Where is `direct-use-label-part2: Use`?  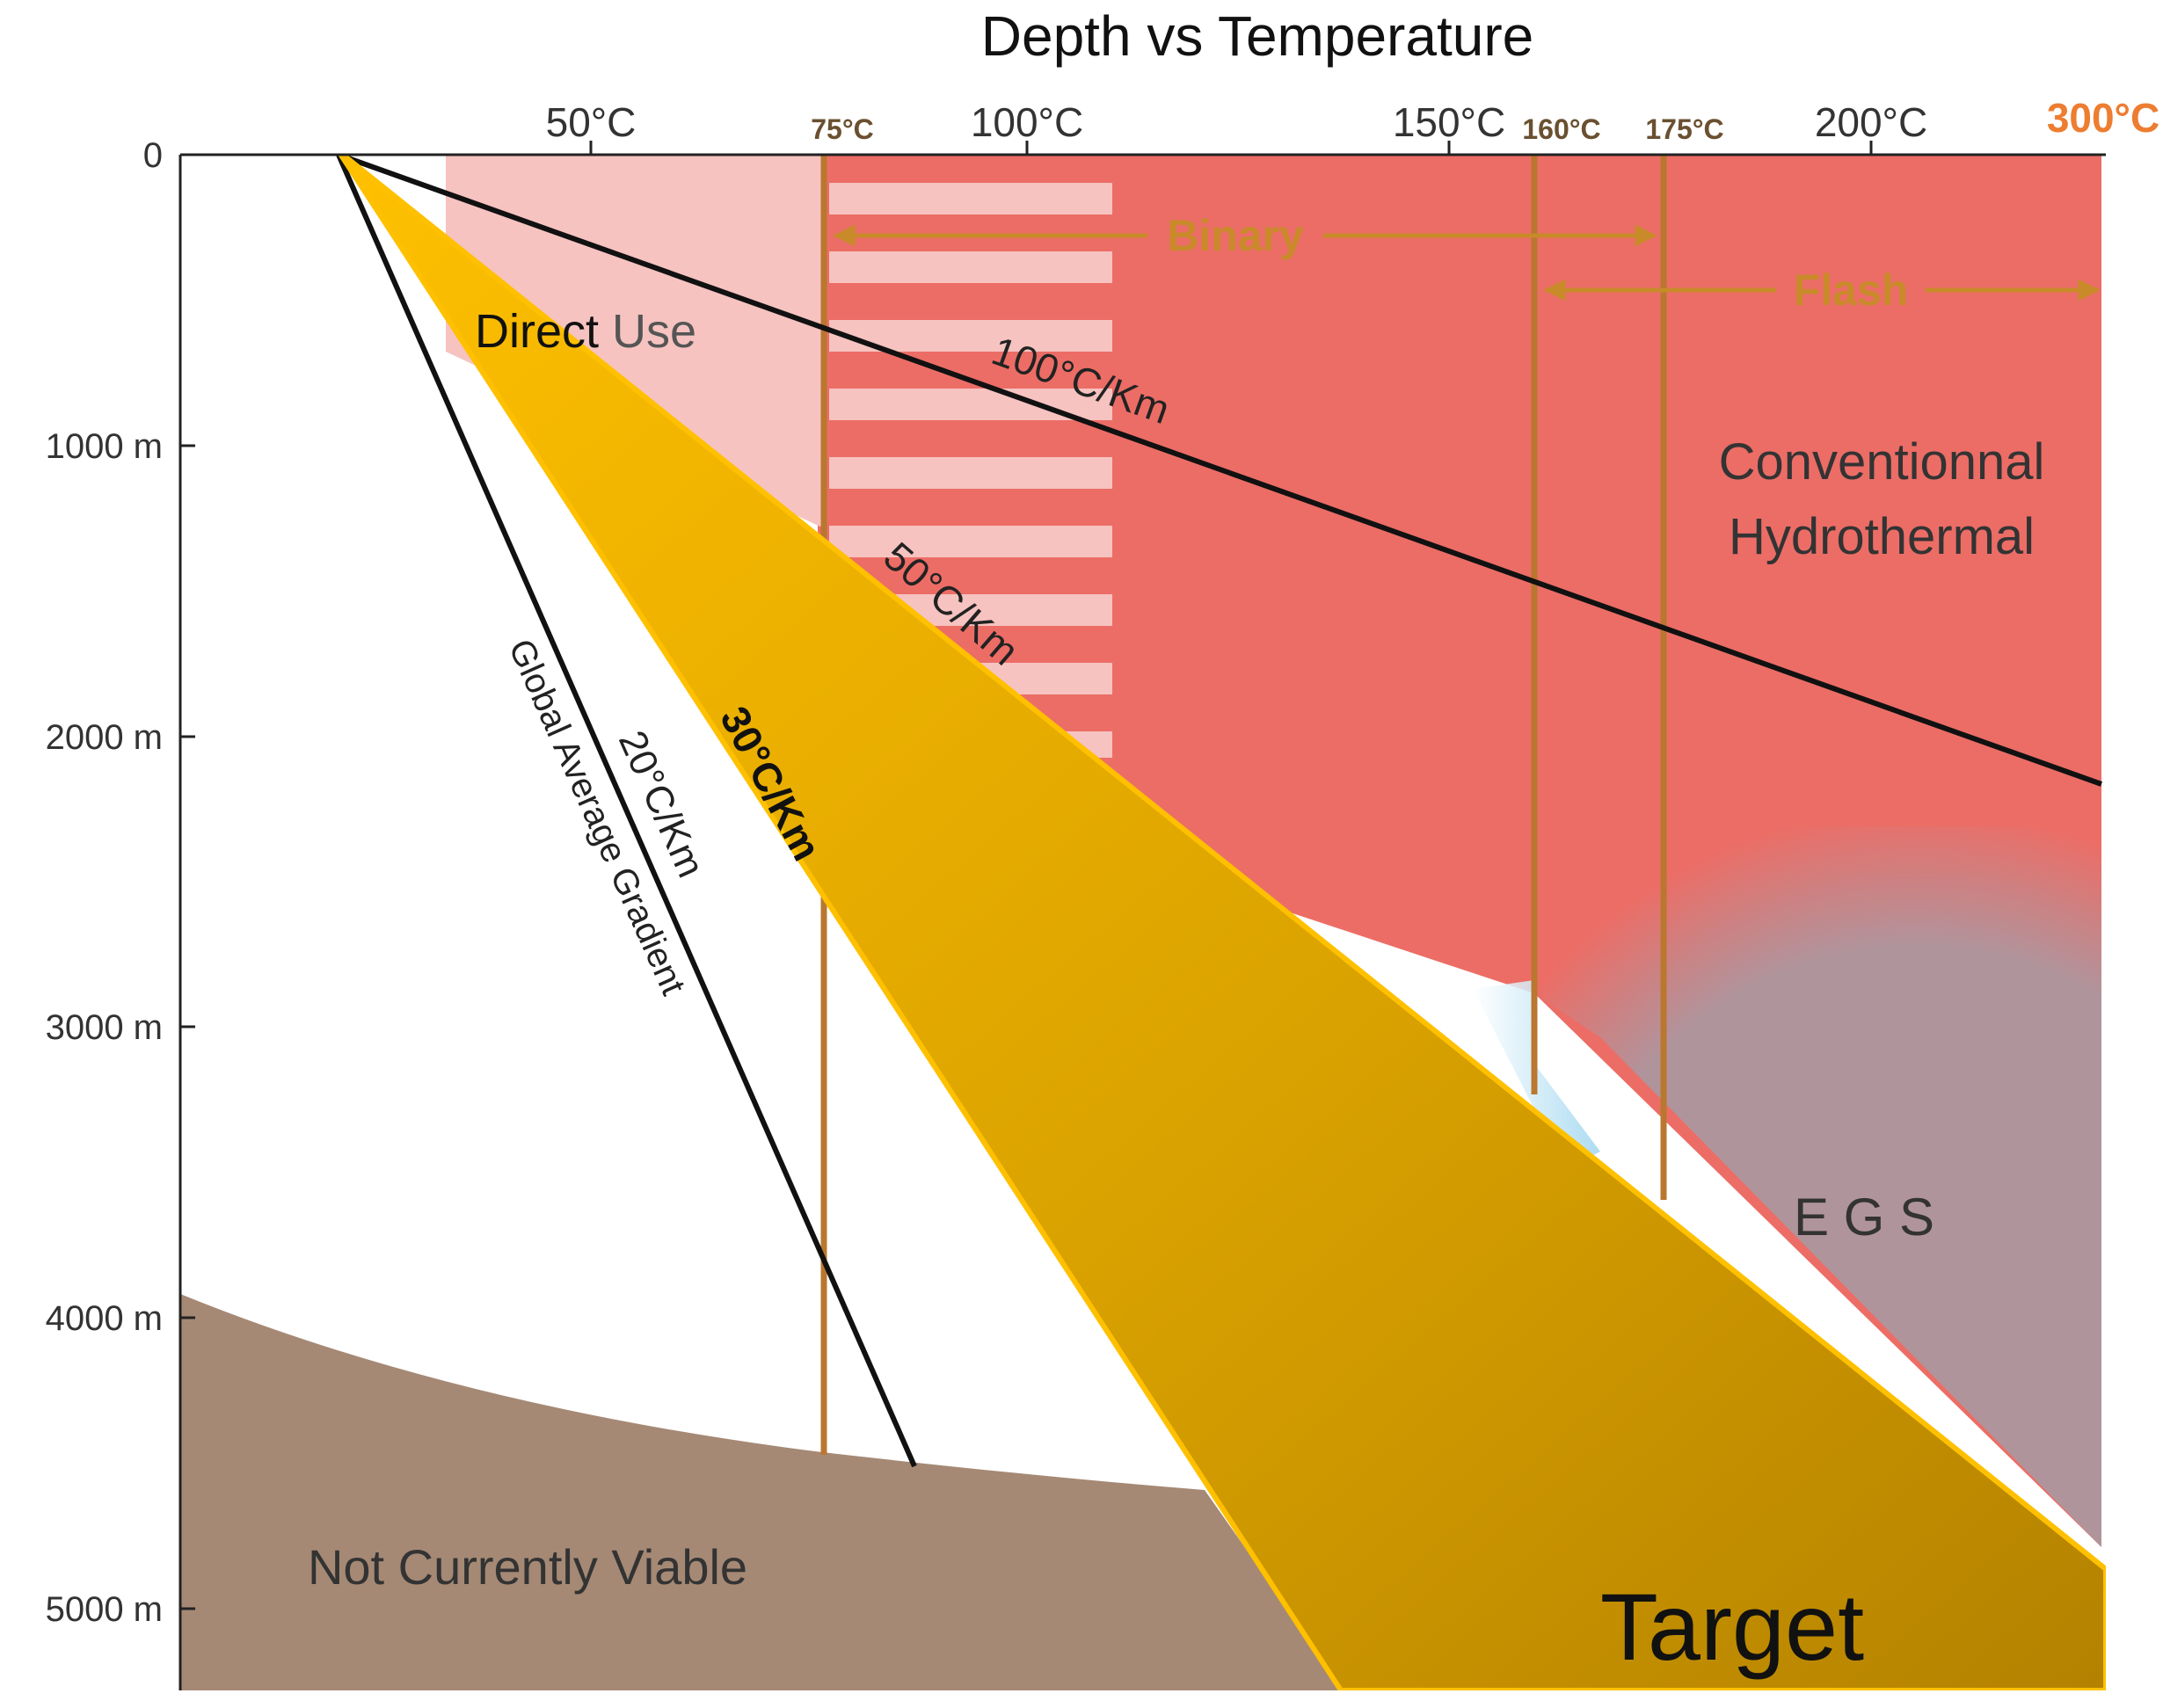 direct-use-label-part2: Use is located at coordinates (647, 331).